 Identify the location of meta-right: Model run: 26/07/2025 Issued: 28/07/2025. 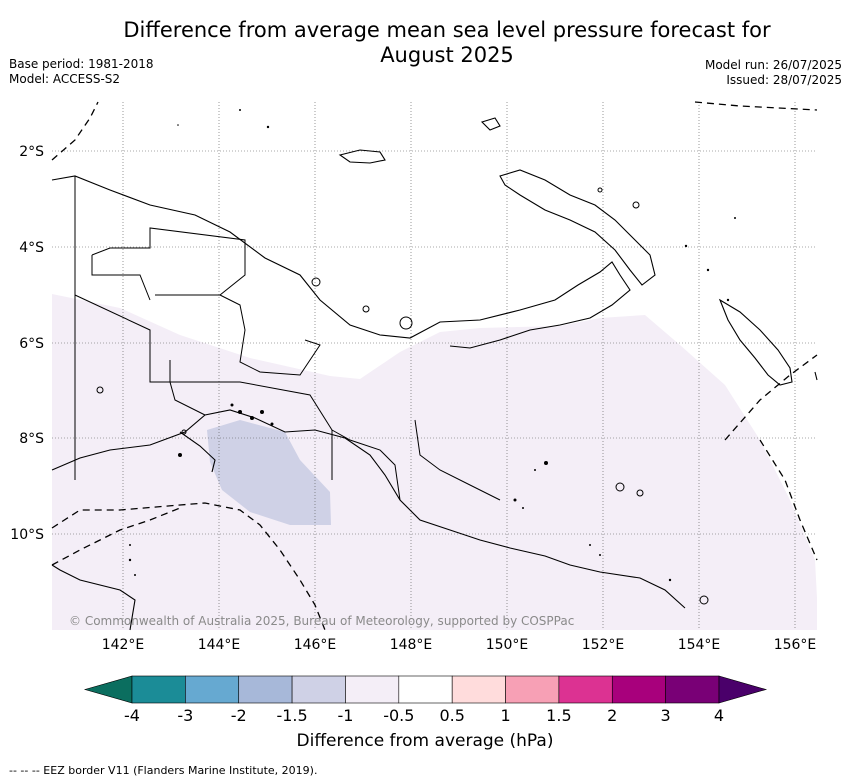
(773, 73).